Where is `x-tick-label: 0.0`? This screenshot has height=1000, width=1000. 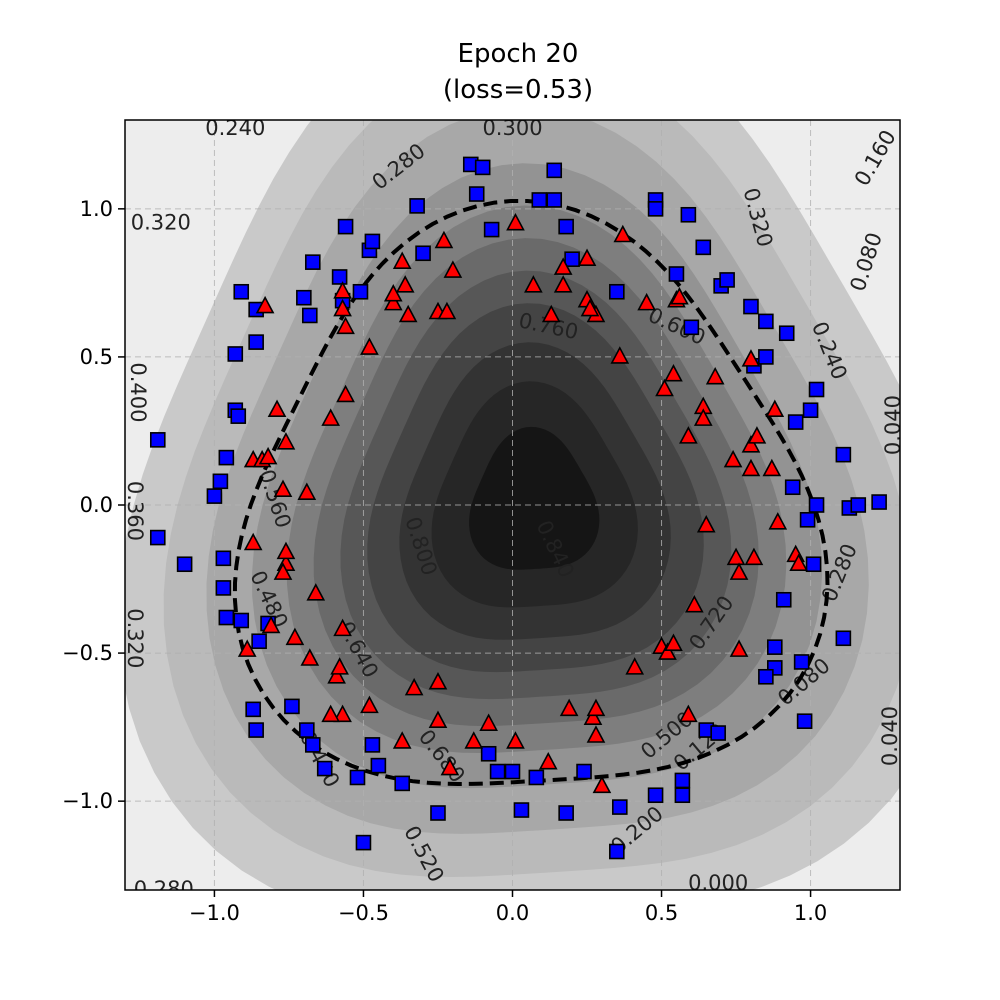 x-tick-label: 0.0 is located at coordinates (512, 913).